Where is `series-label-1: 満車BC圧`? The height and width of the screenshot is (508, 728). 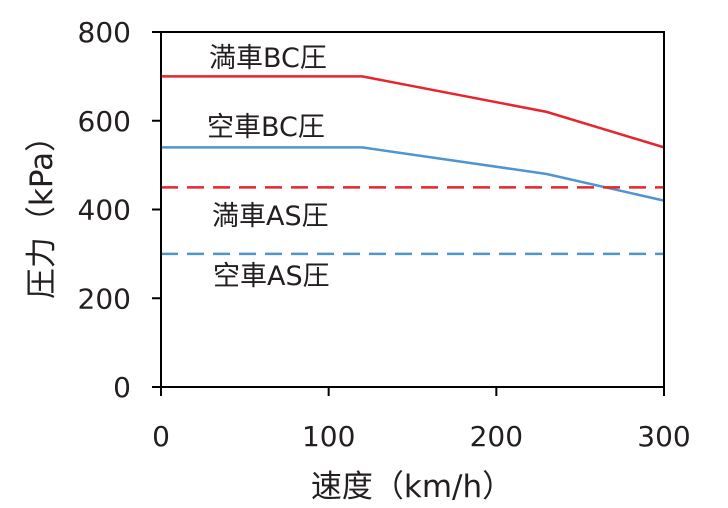
series-label-1: 満車BC圧 is located at coordinates (268, 58).